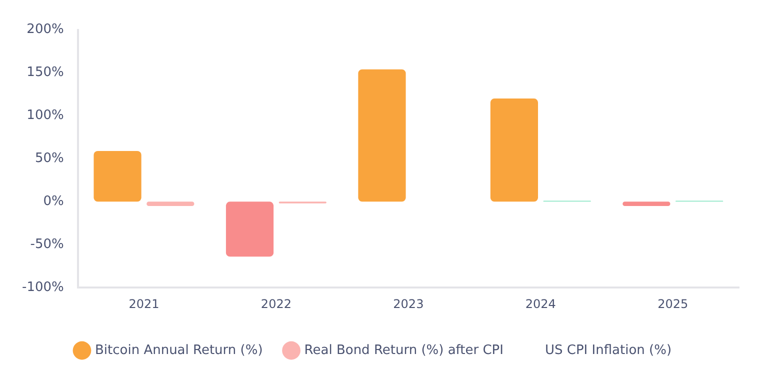  I want to click on x-tick-label: 2025, so click(673, 303).